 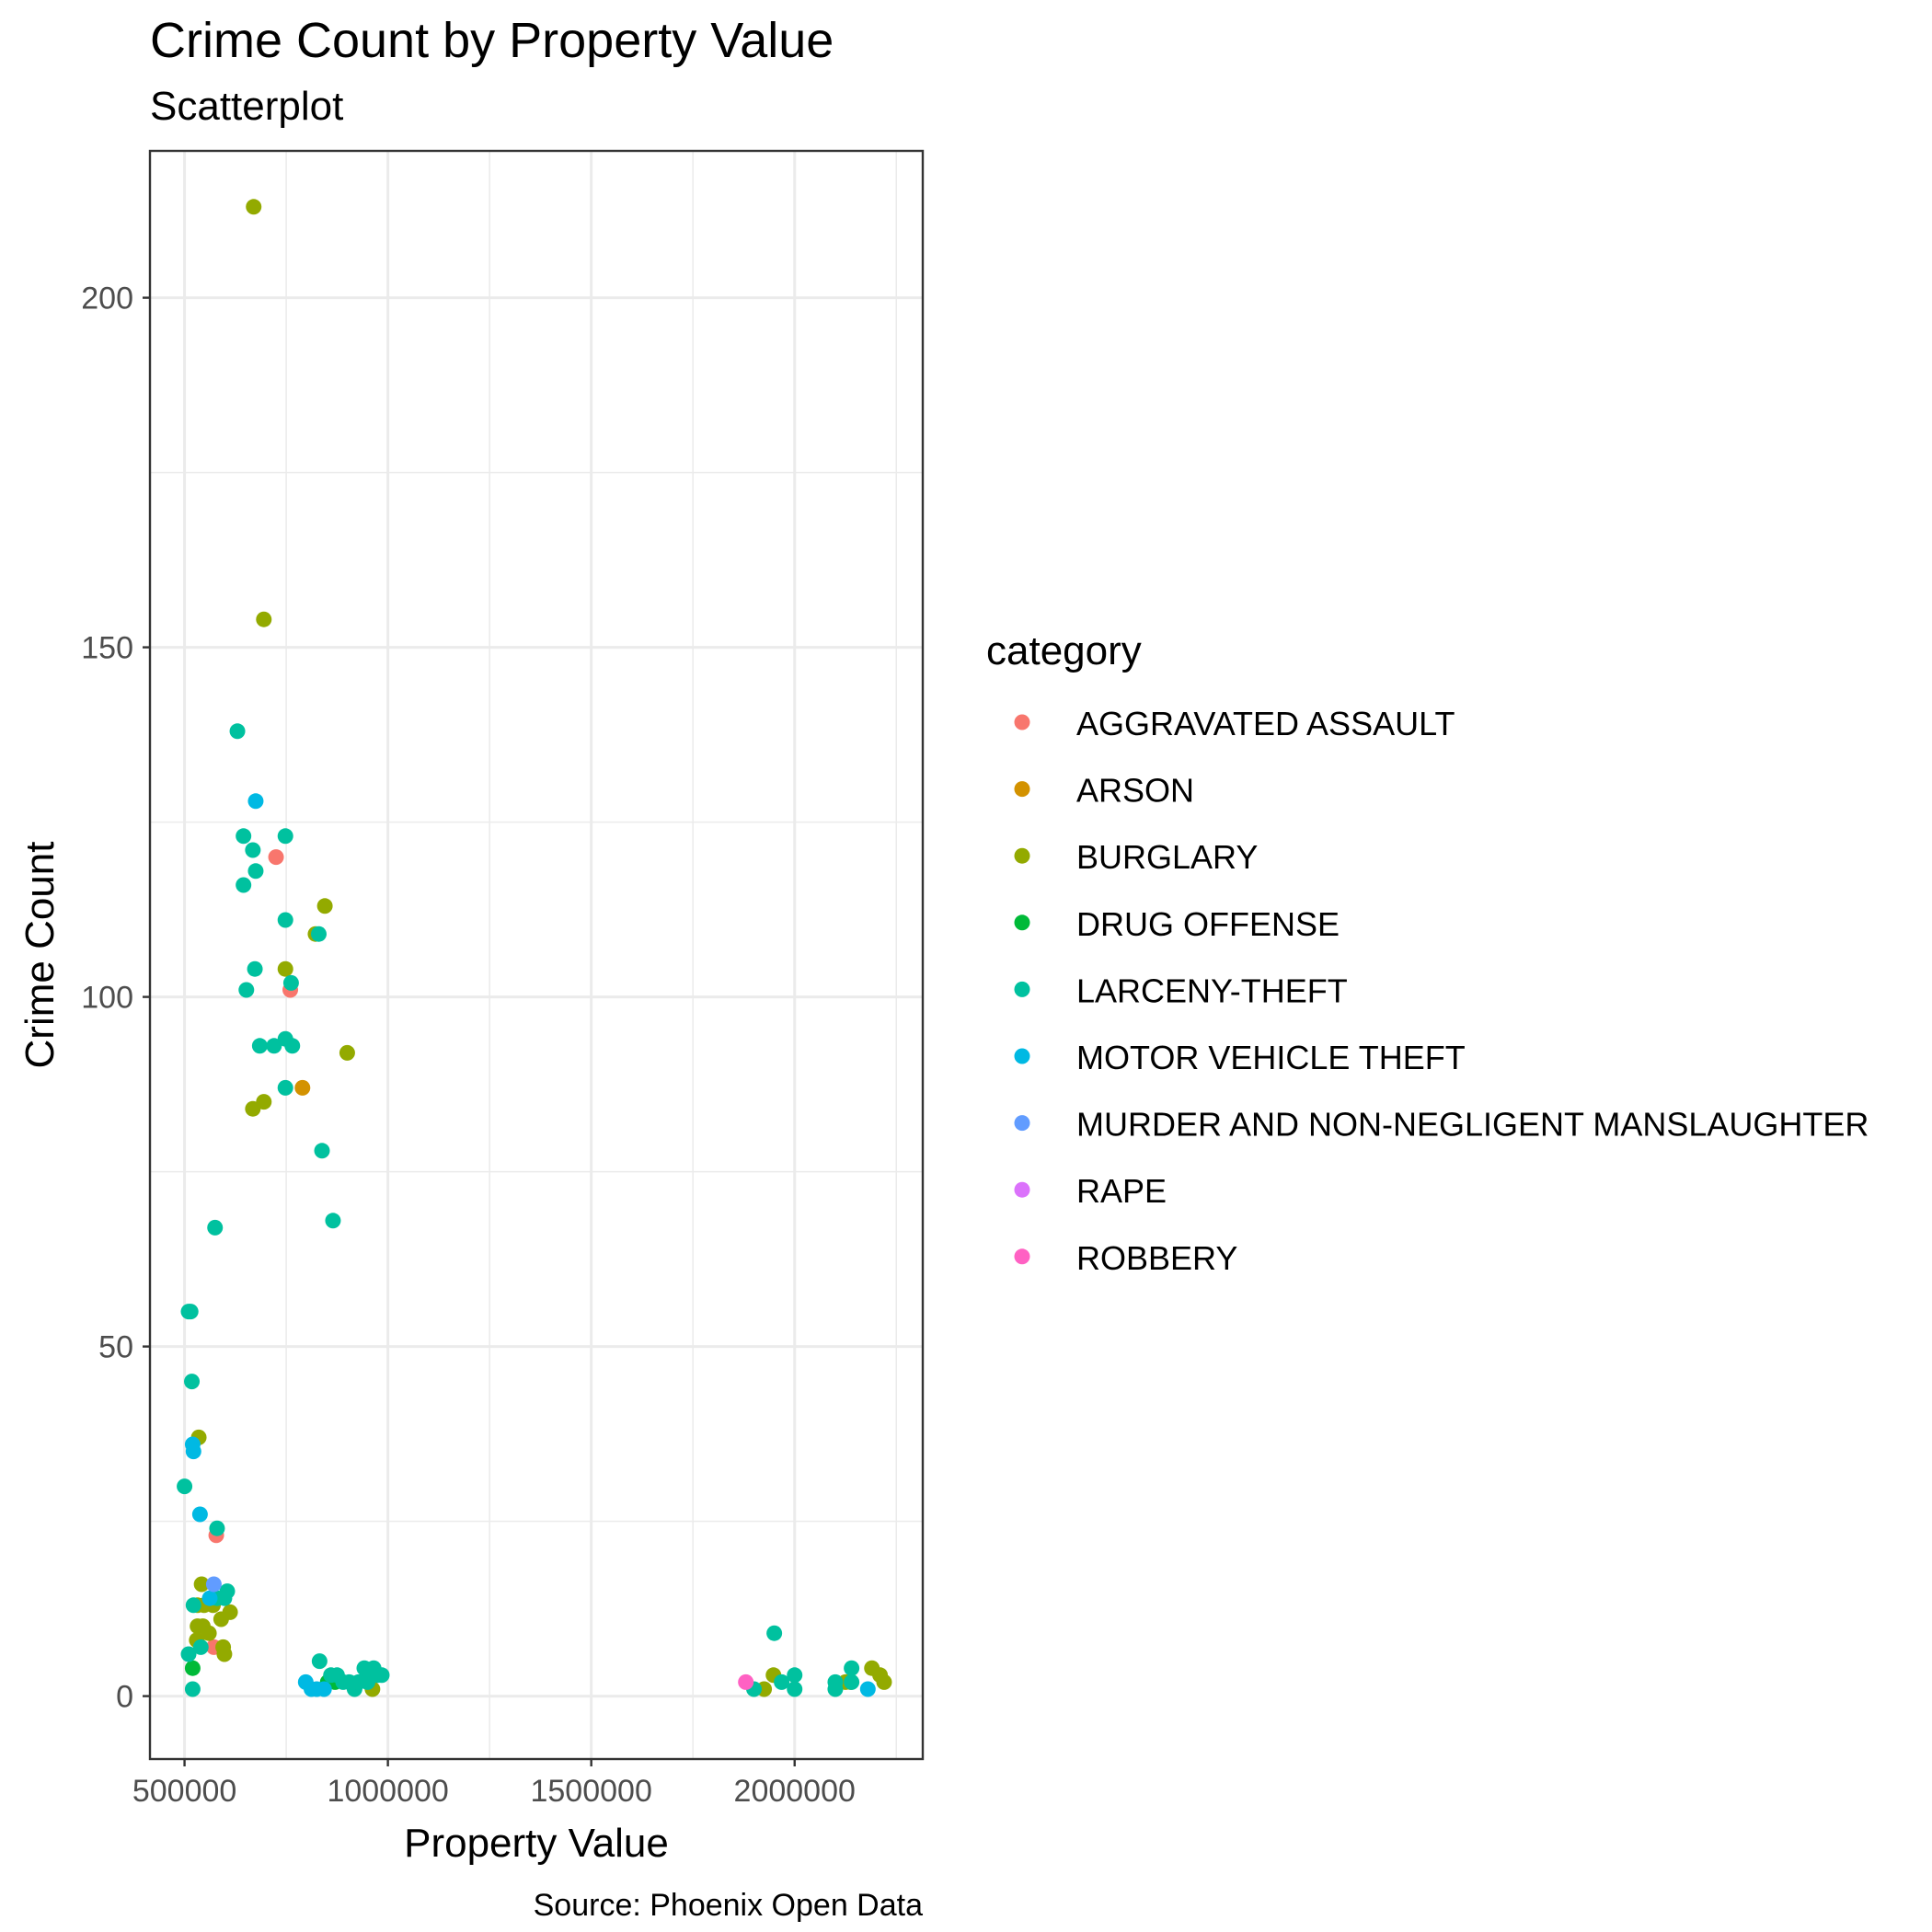 I want to click on legend-label: RAPE, so click(x=1121, y=1191).